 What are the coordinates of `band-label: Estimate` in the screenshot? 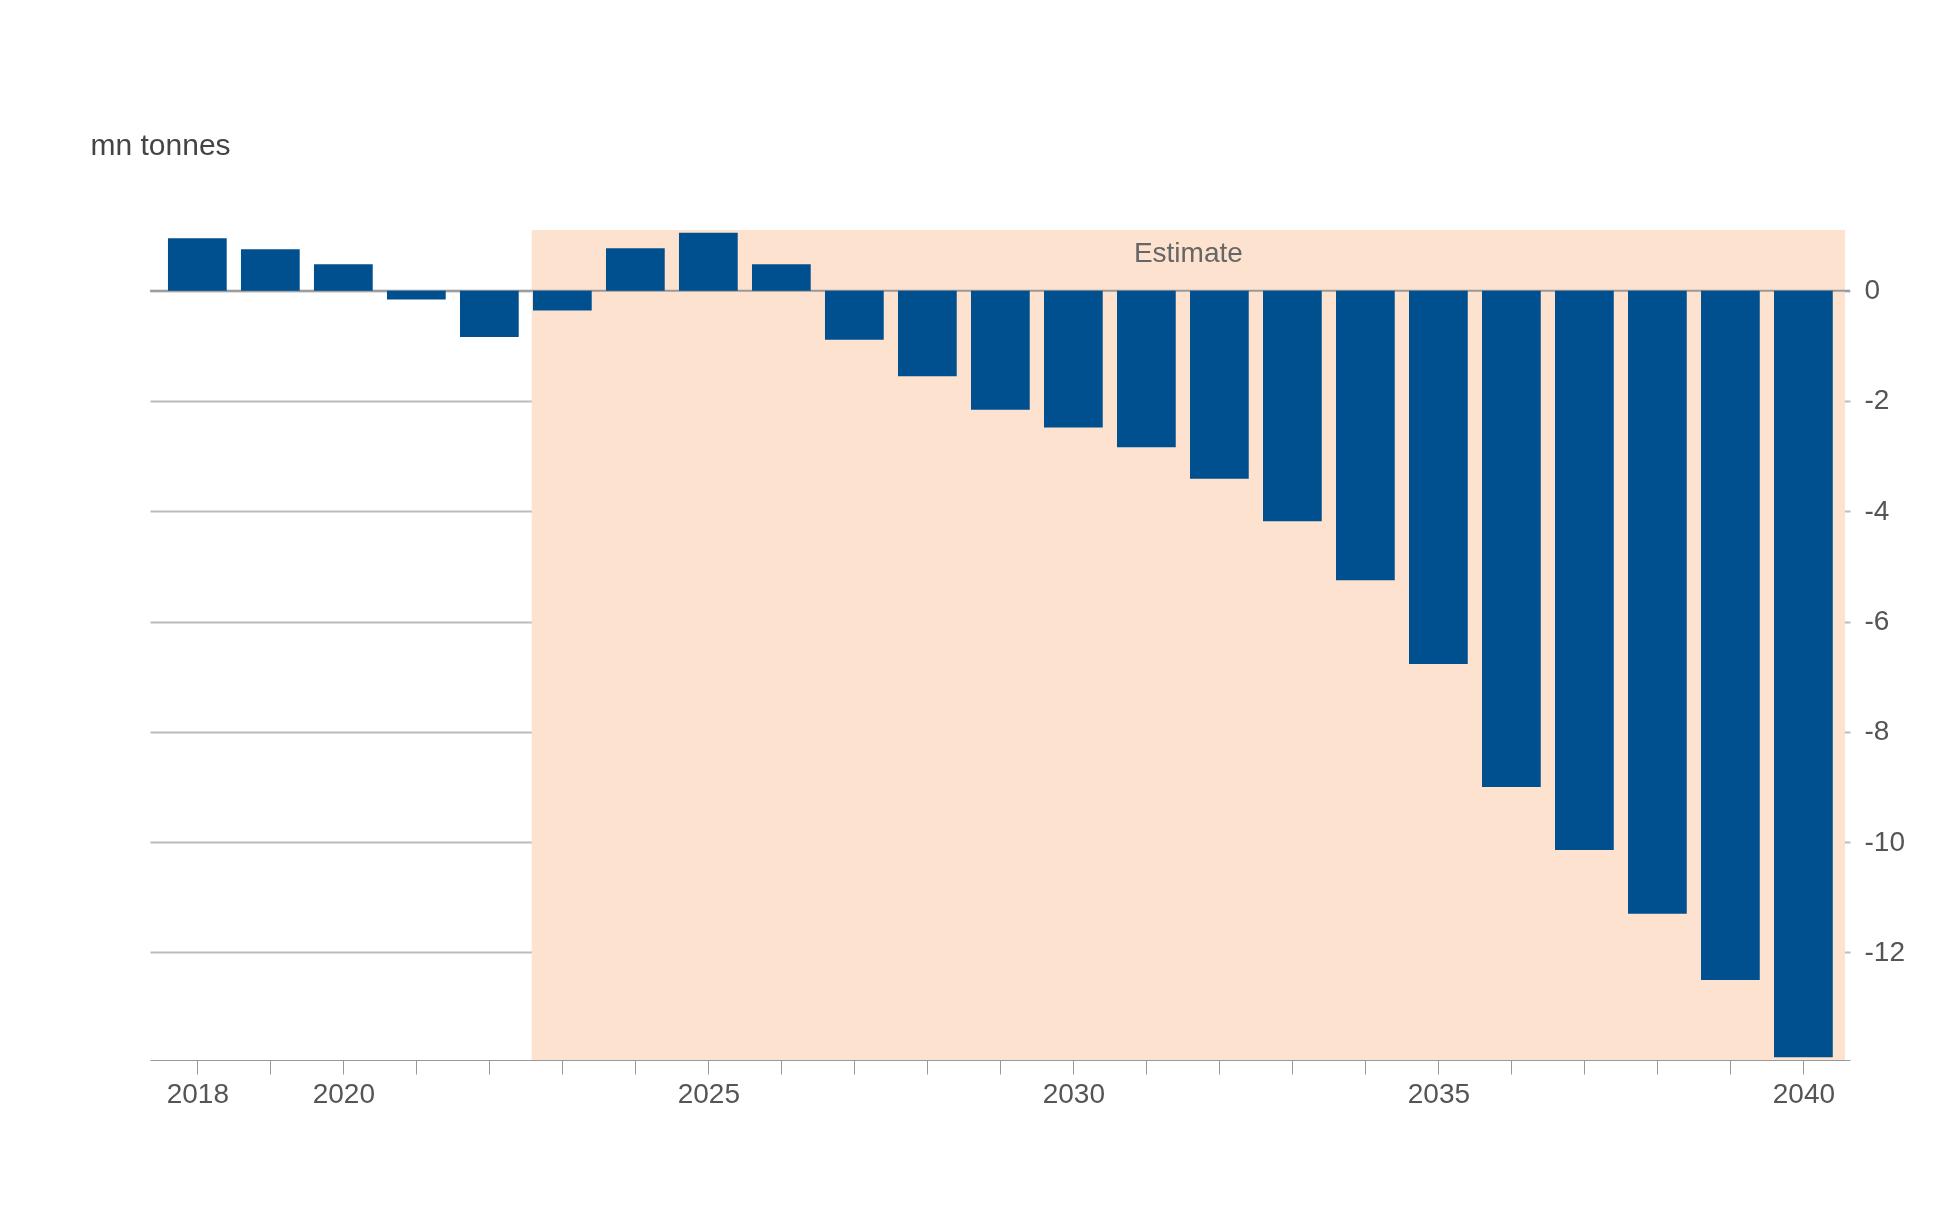 It's located at (1188, 252).